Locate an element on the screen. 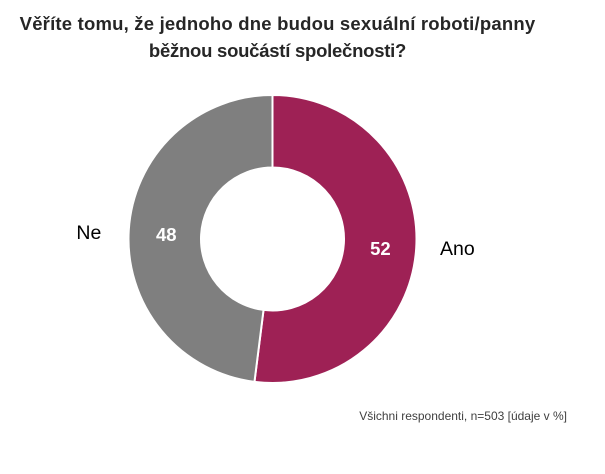 The height and width of the screenshot is (474, 605). svg-text: 48 is located at coordinates (166, 234).